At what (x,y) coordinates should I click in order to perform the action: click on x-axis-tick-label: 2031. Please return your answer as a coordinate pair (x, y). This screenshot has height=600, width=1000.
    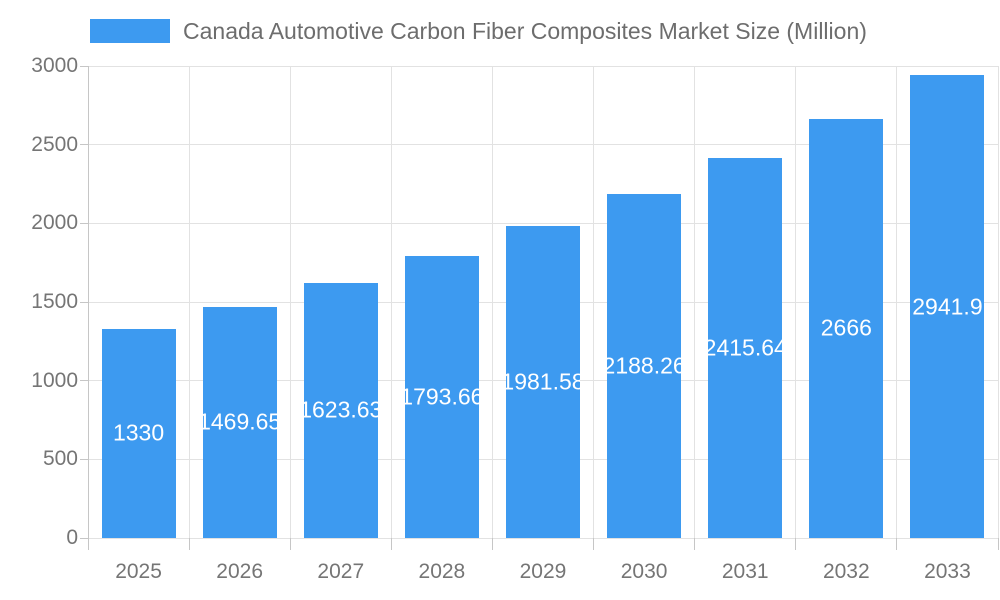
    Looking at the image, I should click on (745, 571).